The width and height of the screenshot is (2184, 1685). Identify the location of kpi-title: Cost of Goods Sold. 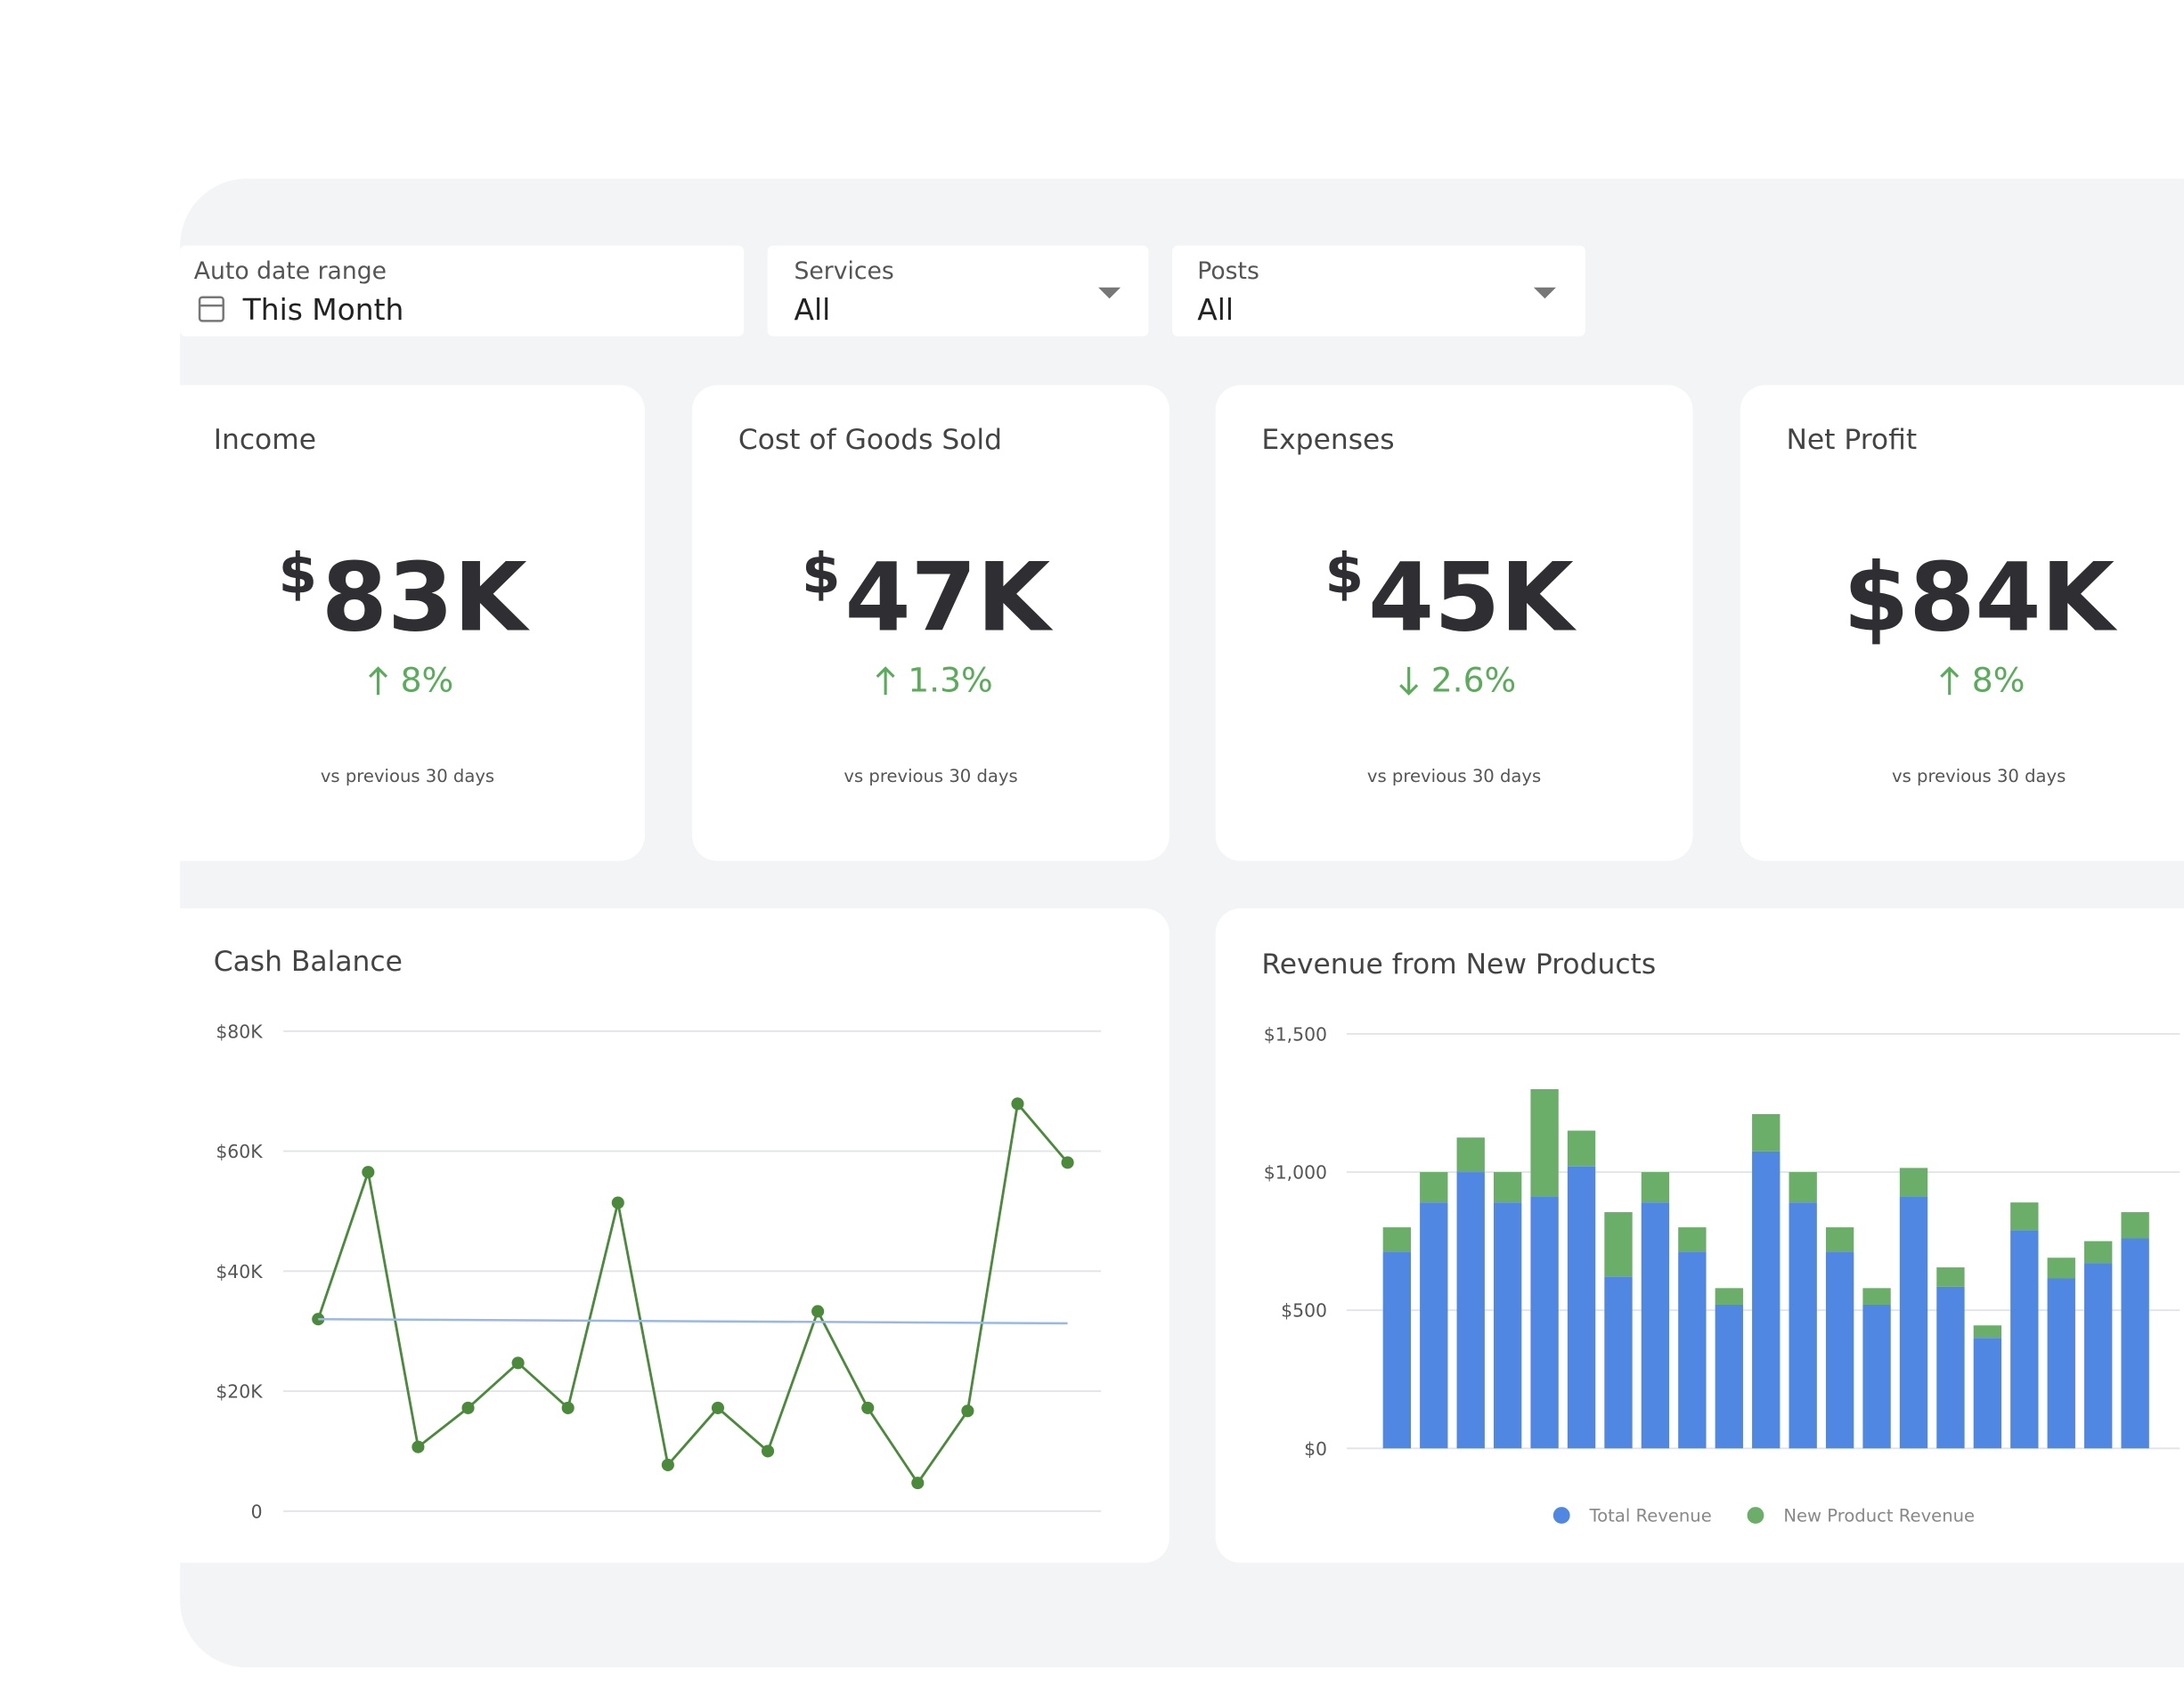
(870, 440).